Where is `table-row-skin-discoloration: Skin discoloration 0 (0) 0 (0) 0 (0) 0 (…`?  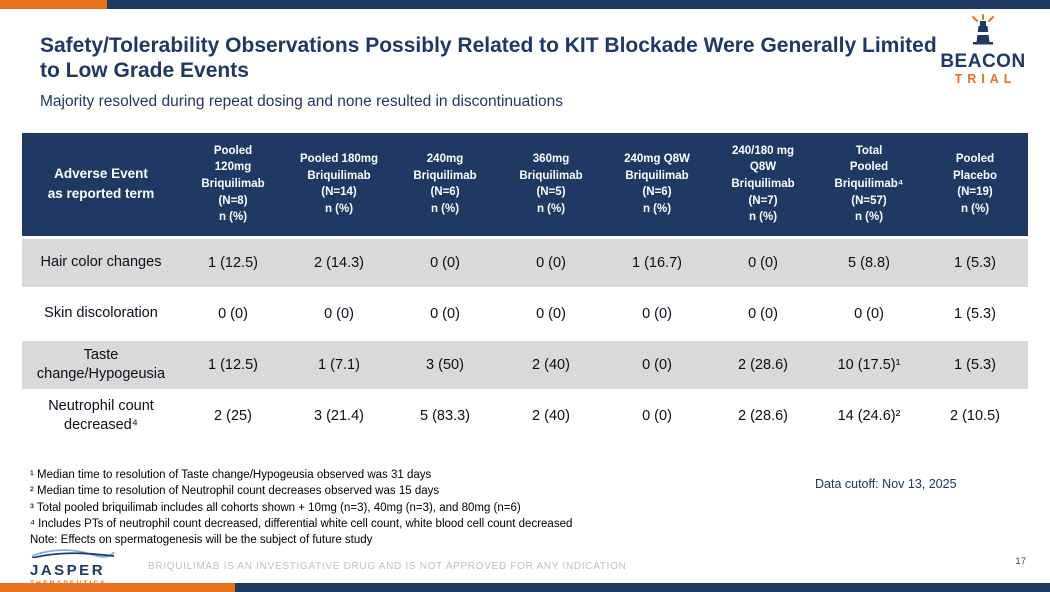
table-row-skin-discoloration: Skin discoloration 0 (0) 0 (0) 0 (0) 0 (… is located at coordinates (525, 312).